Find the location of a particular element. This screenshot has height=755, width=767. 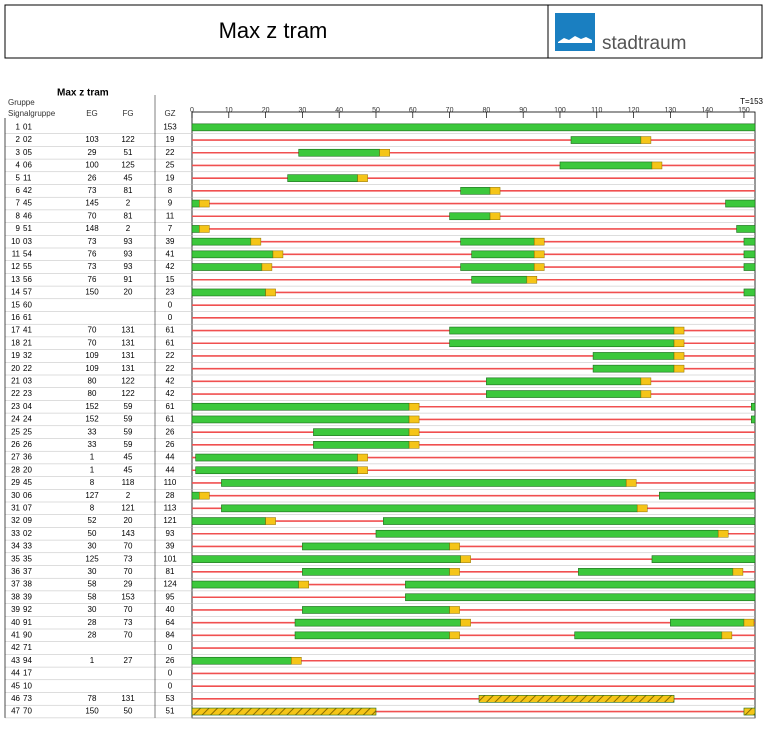

fg-value: 45 is located at coordinates (128, 457).